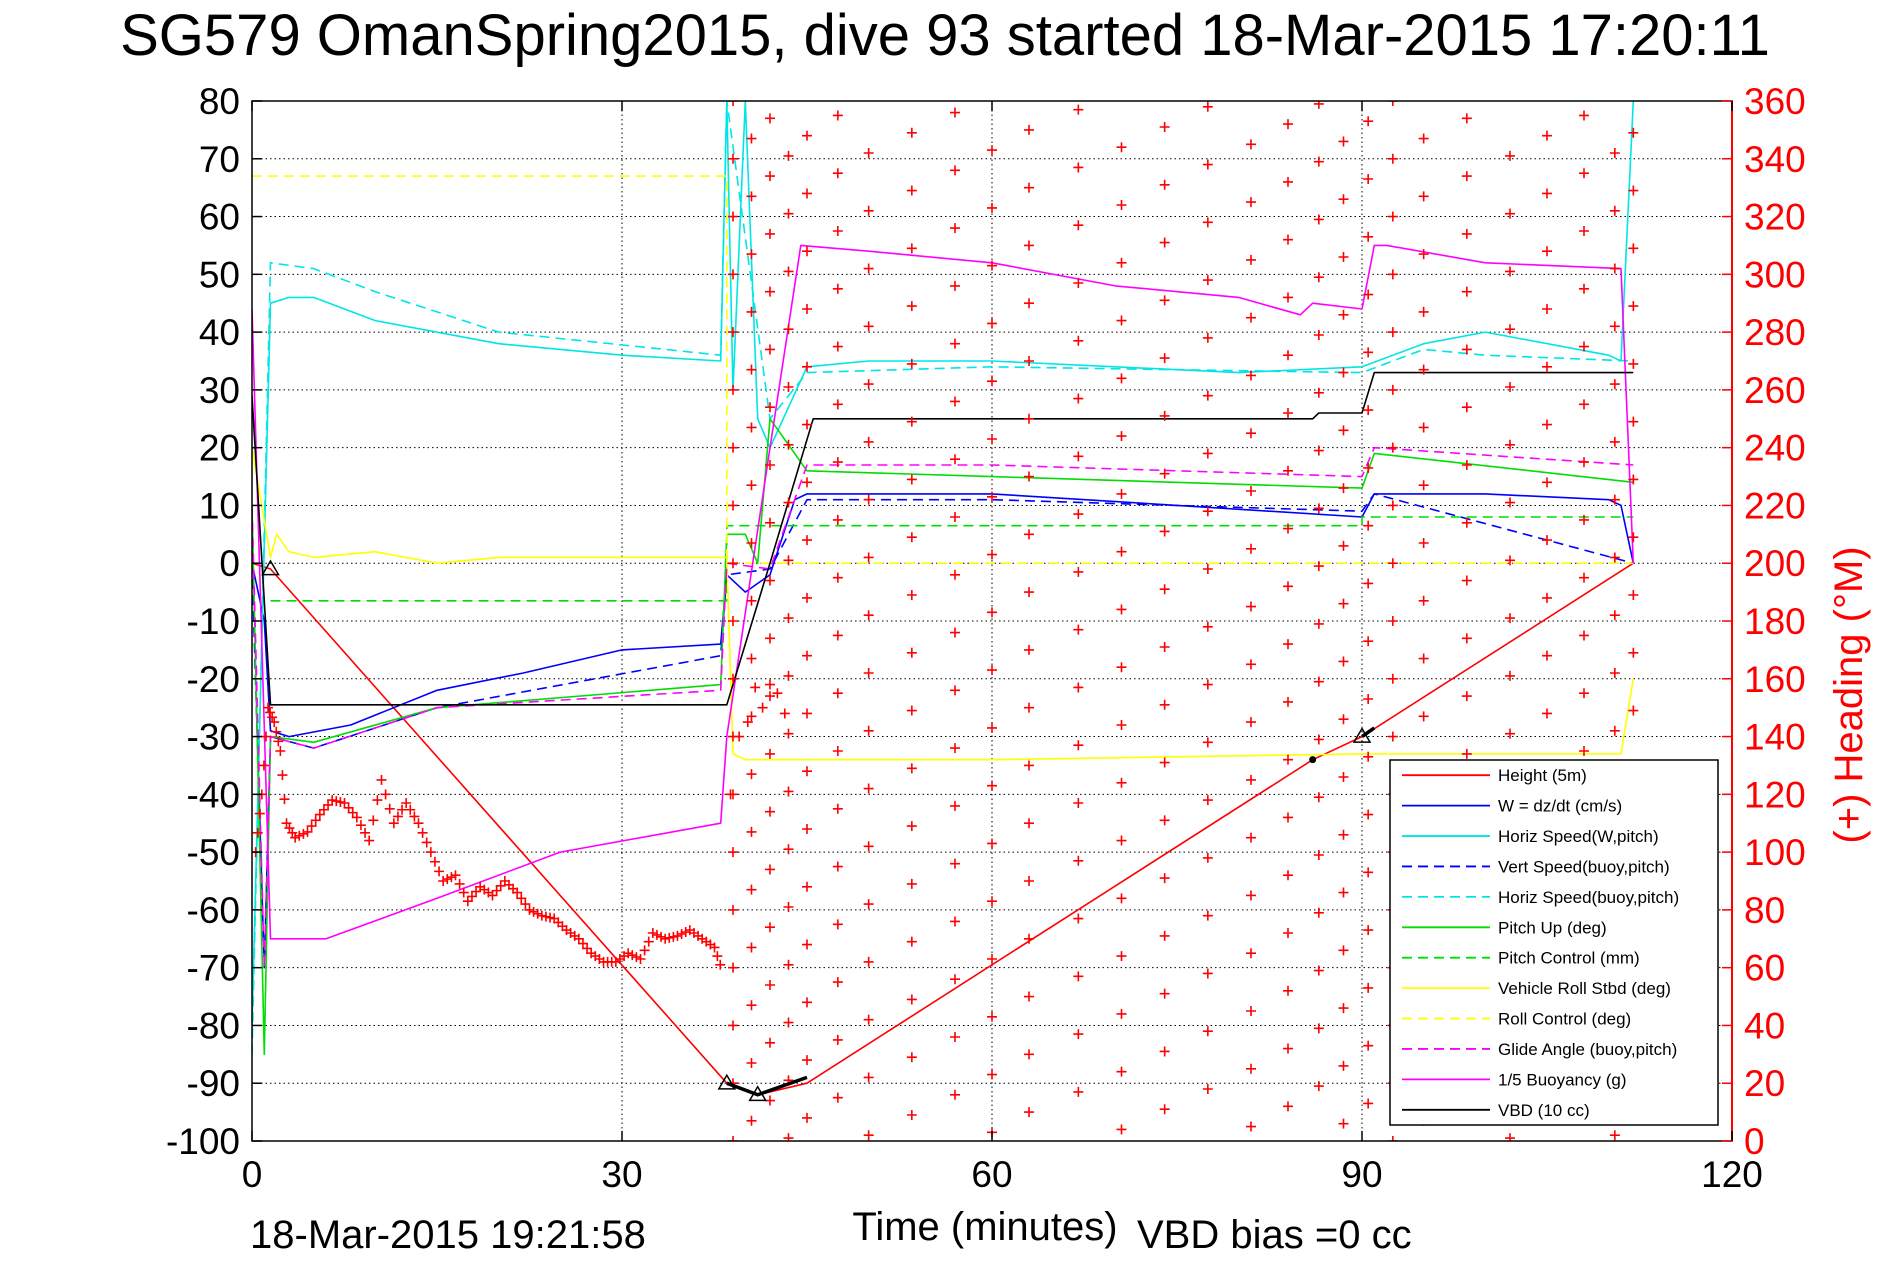  I want to click on y-tick-label: -100, so click(203, 1141).